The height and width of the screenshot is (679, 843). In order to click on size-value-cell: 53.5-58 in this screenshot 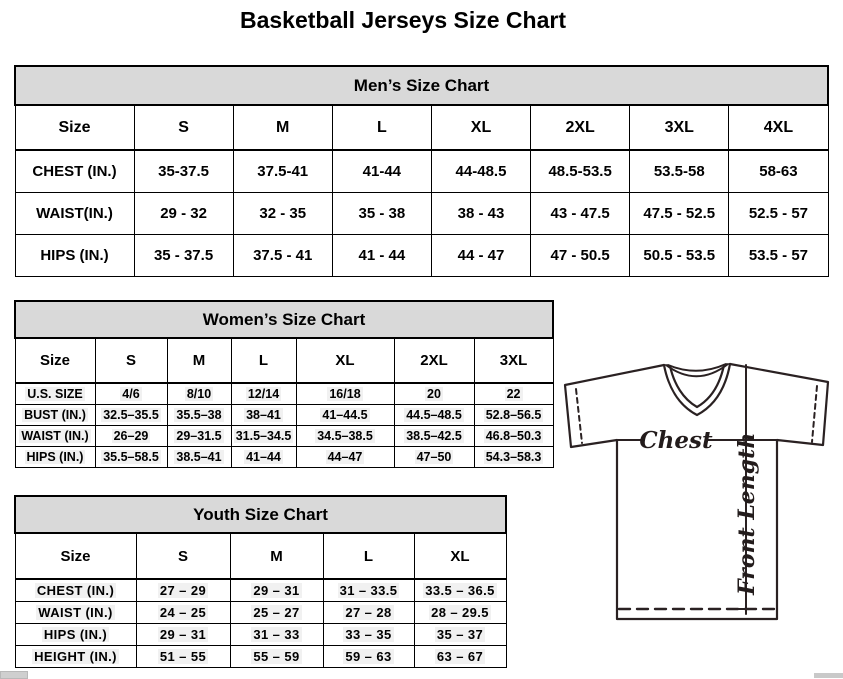, I will do `click(679, 171)`.